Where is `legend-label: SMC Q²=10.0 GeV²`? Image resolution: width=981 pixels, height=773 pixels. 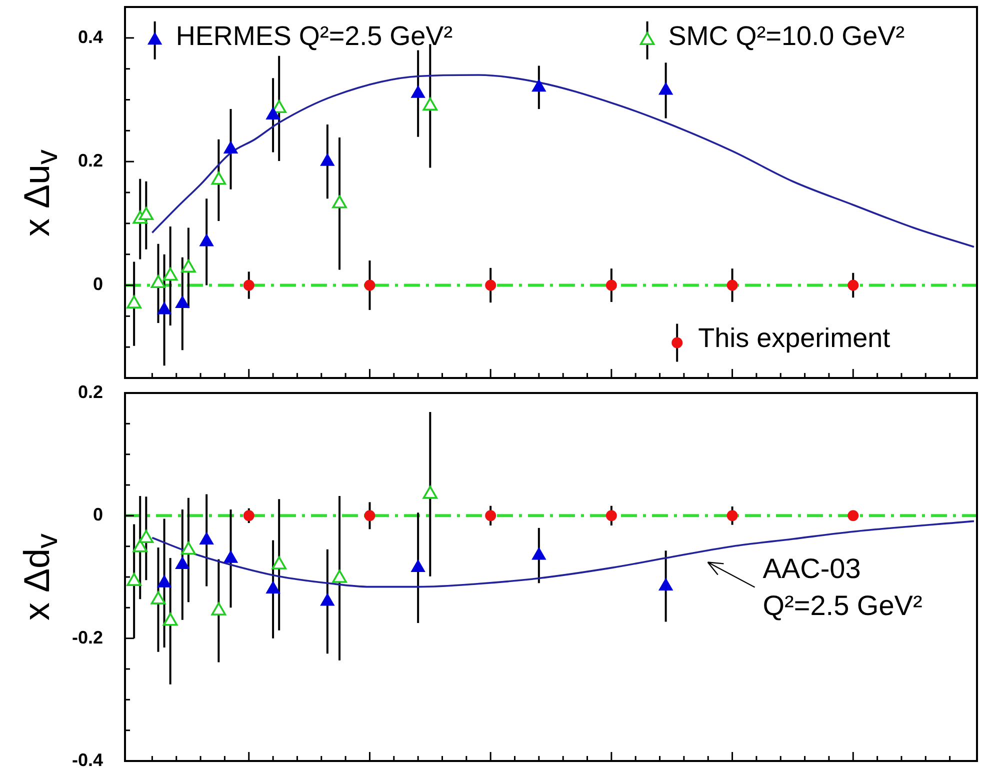 legend-label: SMC Q²=10.0 GeV² is located at coordinates (786, 35).